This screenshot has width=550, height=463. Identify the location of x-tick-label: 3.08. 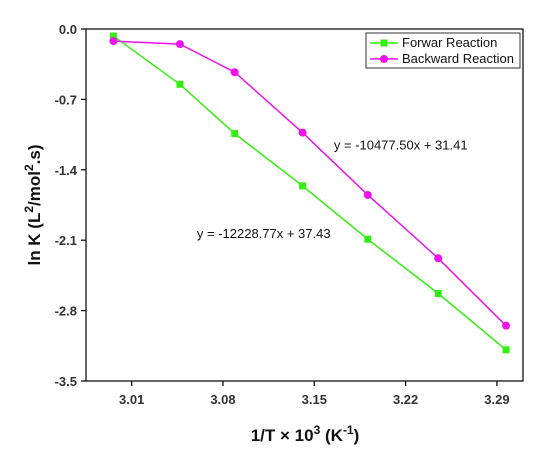
(222, 399).